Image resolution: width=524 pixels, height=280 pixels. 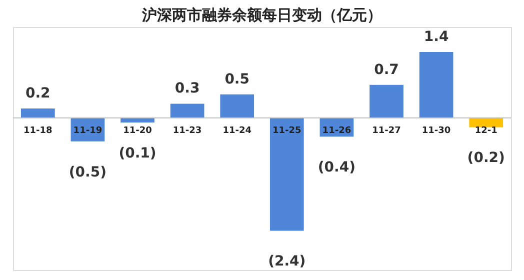 What do you see at coordinates (486, 158) in the screenshot?
I see `data-label: (0.2)` at bounding box center [486, 158].